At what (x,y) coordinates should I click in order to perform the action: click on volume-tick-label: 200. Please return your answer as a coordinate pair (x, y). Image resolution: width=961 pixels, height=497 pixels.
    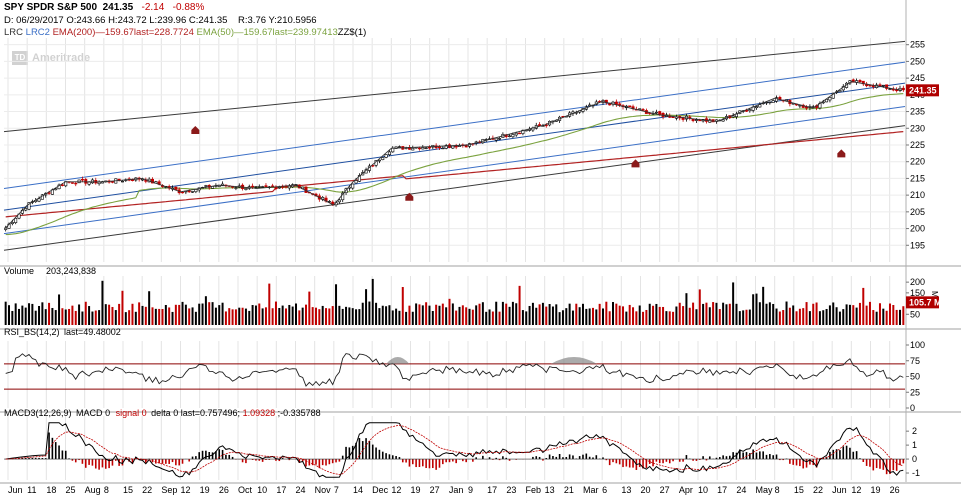
    Looking at the image, I should click on (917, 282).